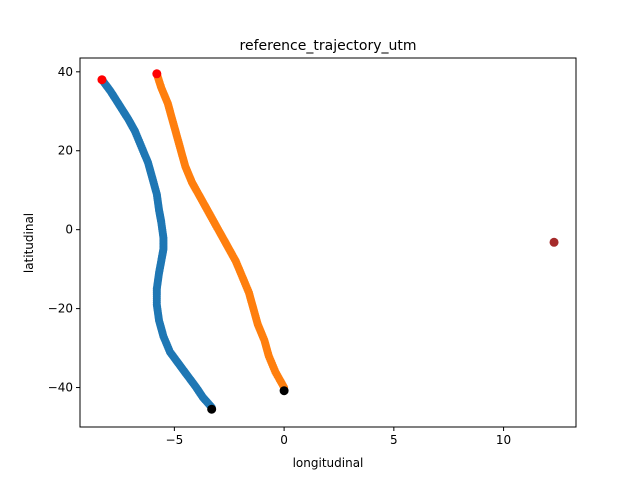 Image resolution: width=640 pixels, height=480 pixels. Describe the element at coordinates (65, 72) in the screenshot. I see `y-tick-label: 40` at that location.